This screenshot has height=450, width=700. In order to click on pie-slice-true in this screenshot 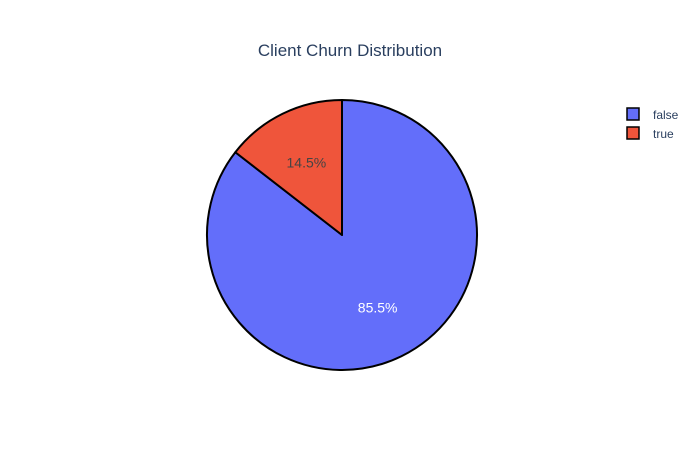, I will do `click(288, 167)`.